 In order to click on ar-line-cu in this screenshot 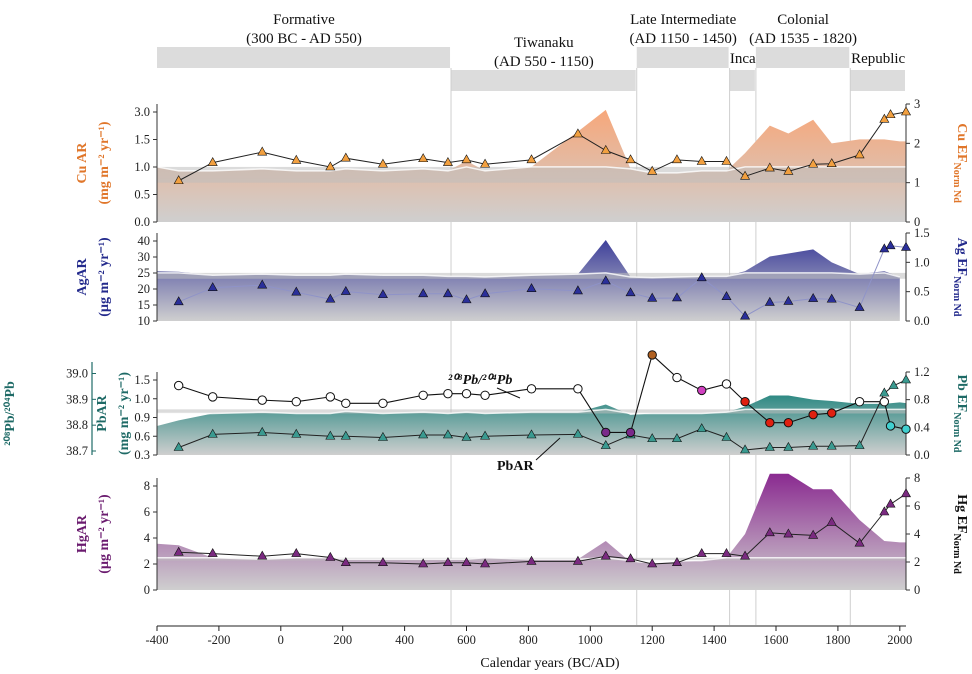, I will do `click(542, 146)`.